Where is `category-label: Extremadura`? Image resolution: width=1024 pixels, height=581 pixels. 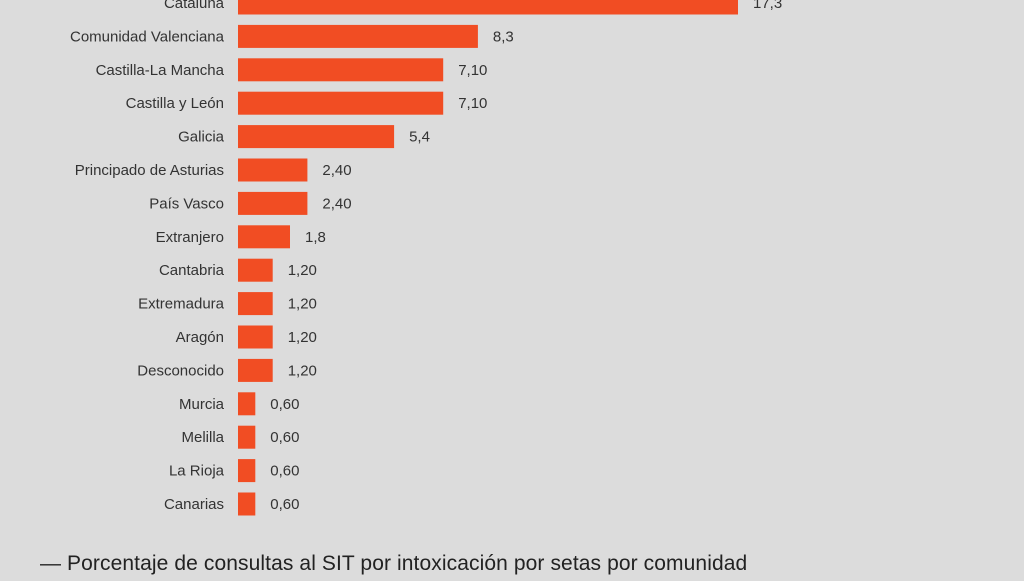 category-label: Extremadura is located at coordinates (181, 304).